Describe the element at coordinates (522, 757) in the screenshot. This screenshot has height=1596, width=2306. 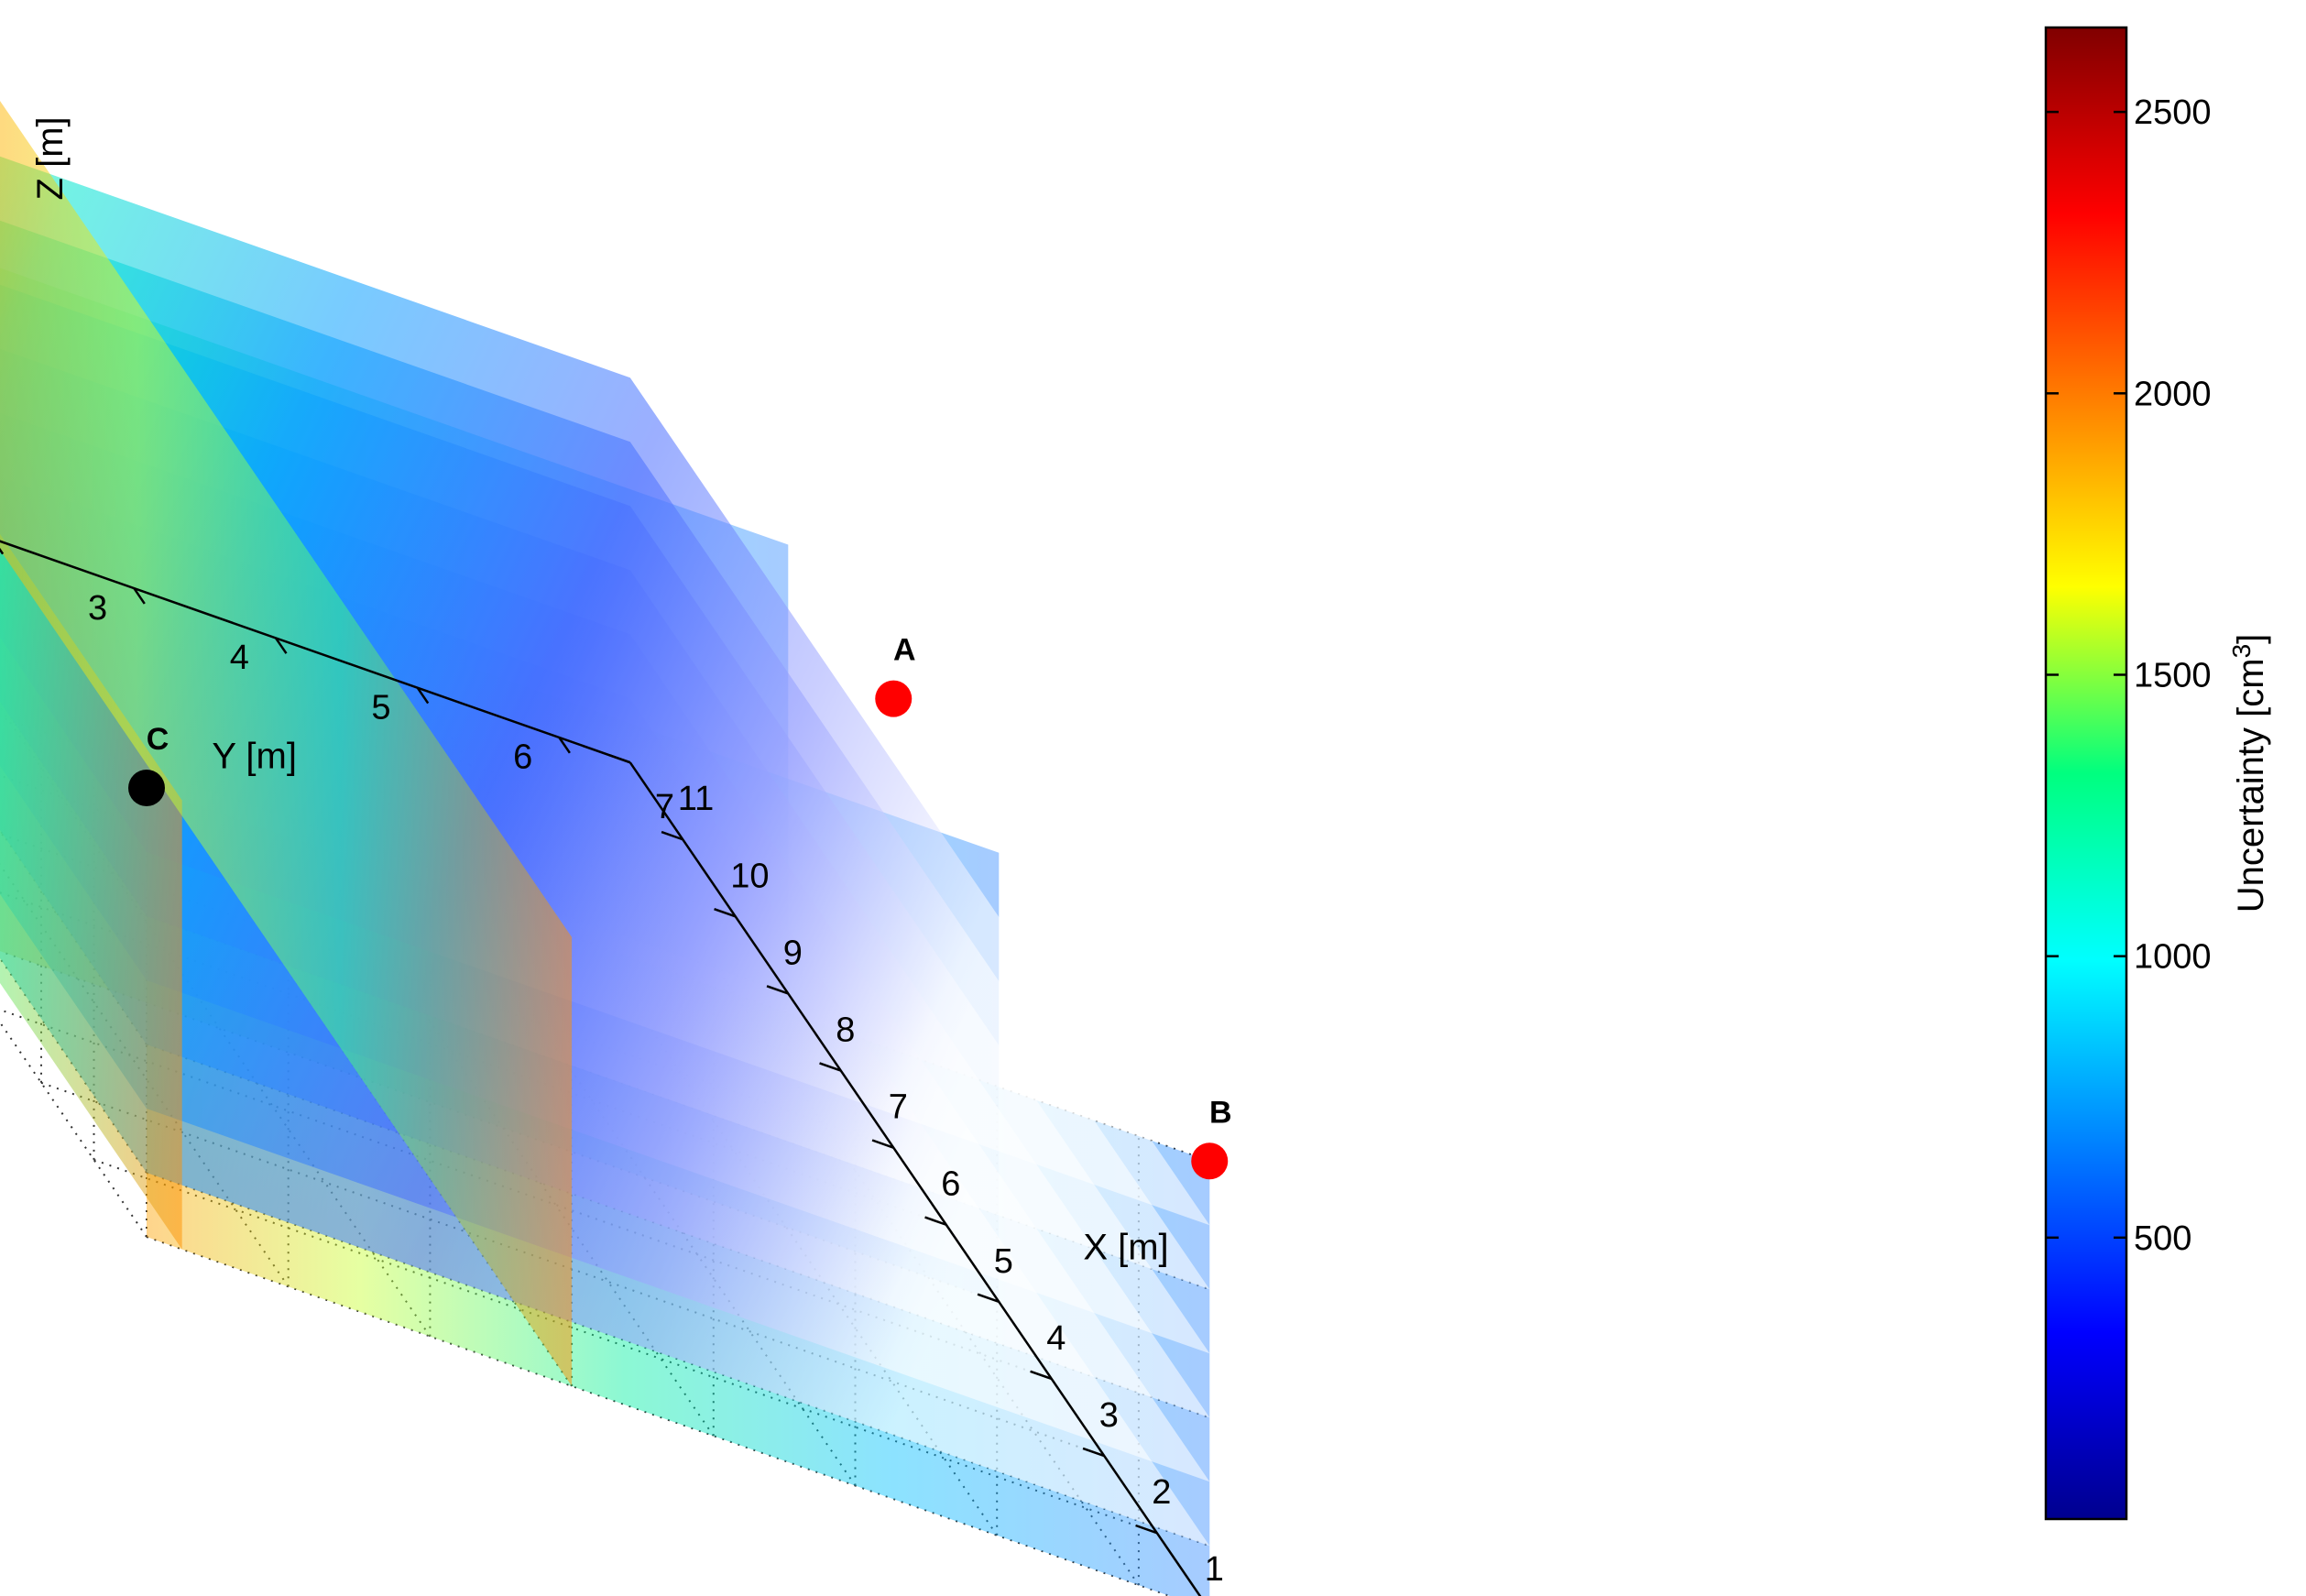
I see `y-tick-label: 6` at that location.